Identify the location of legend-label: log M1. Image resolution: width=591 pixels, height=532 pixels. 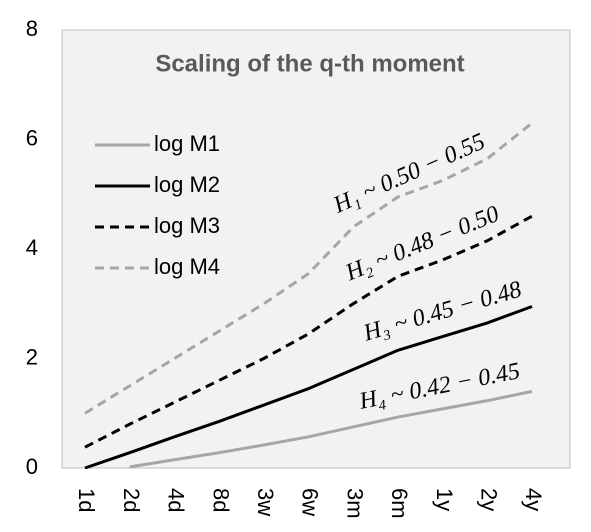
(187, 143).